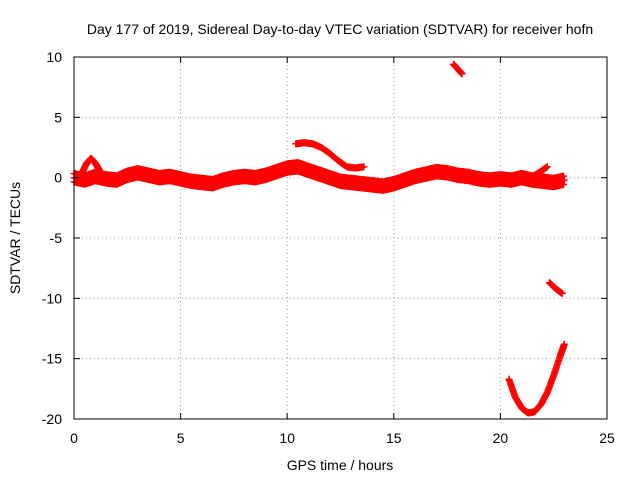 This screenshot has height=480, width=640. I want to click on y-tick-label: -15, so click(52, 359).